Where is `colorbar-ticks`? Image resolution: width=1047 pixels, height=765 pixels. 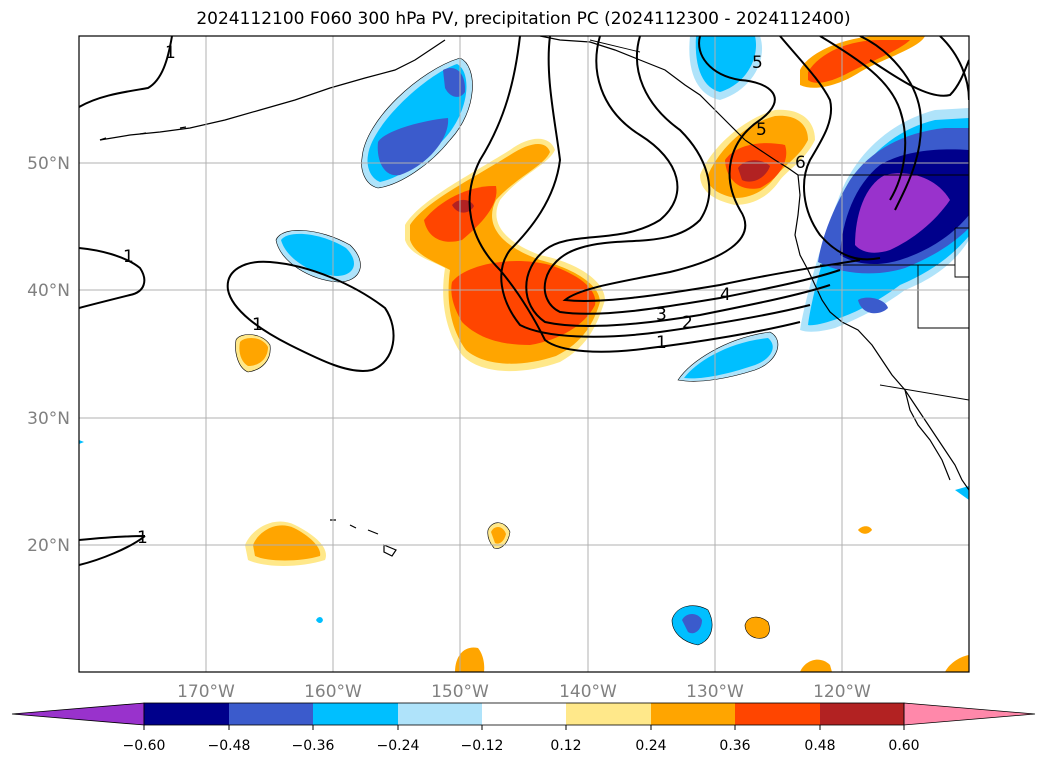 colorbar-ticks is located at coordinates (524, 727).